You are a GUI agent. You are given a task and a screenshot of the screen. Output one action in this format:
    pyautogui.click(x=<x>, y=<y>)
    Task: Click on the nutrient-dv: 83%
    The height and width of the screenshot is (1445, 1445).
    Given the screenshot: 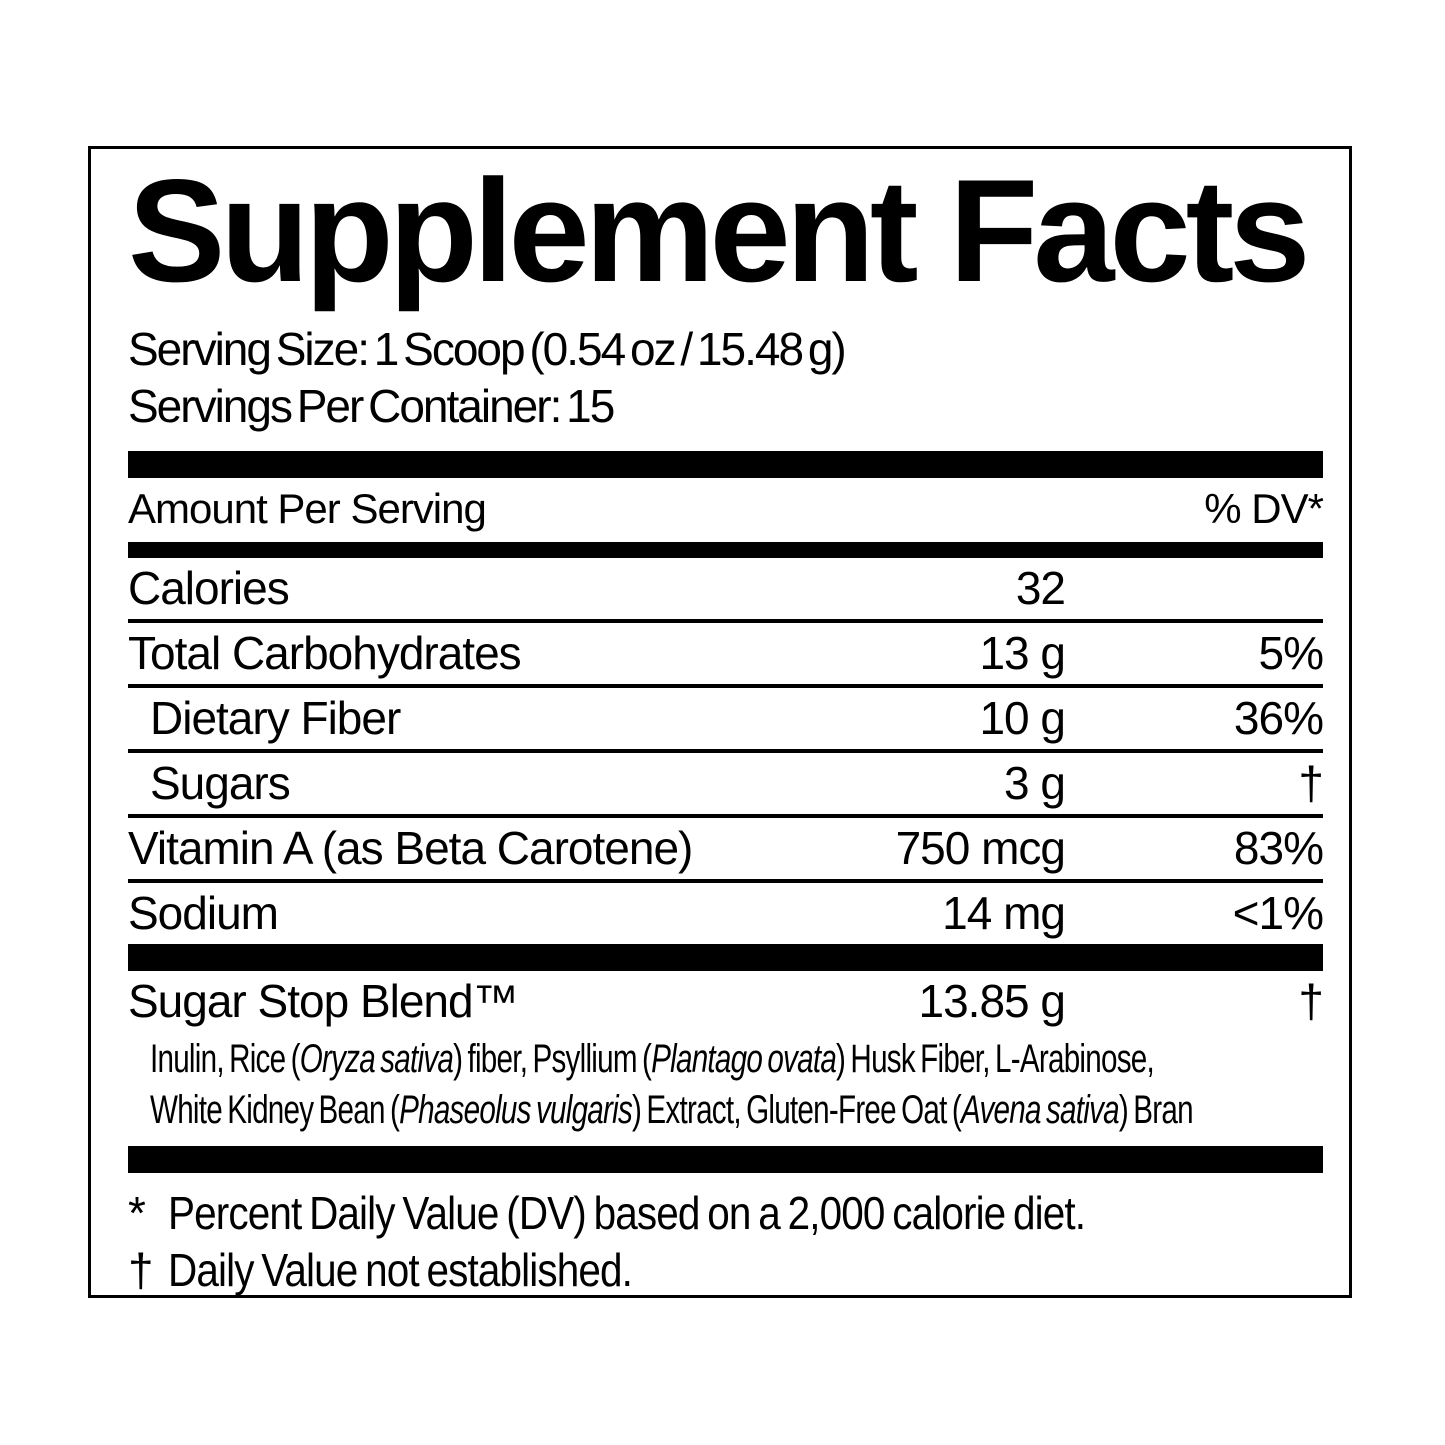 What is the action you would take?
    pyautogui.click(x=1278, y=848)
    